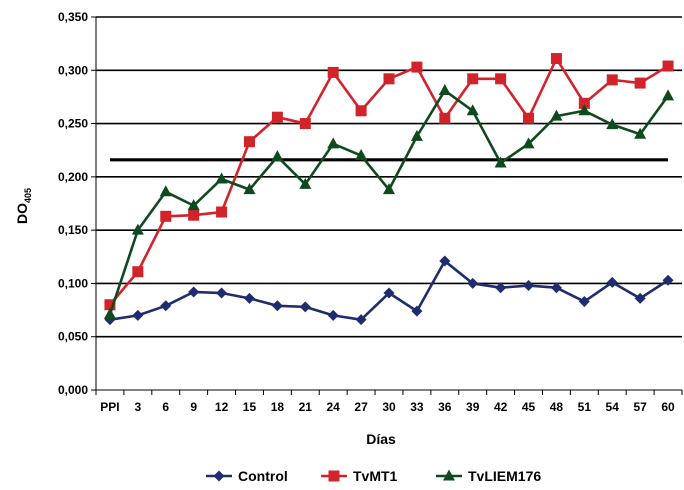 This screenshot has width=684, height=490. I want to click on legend: Control TvMT1 TvLIEM176, so click(373, 476).